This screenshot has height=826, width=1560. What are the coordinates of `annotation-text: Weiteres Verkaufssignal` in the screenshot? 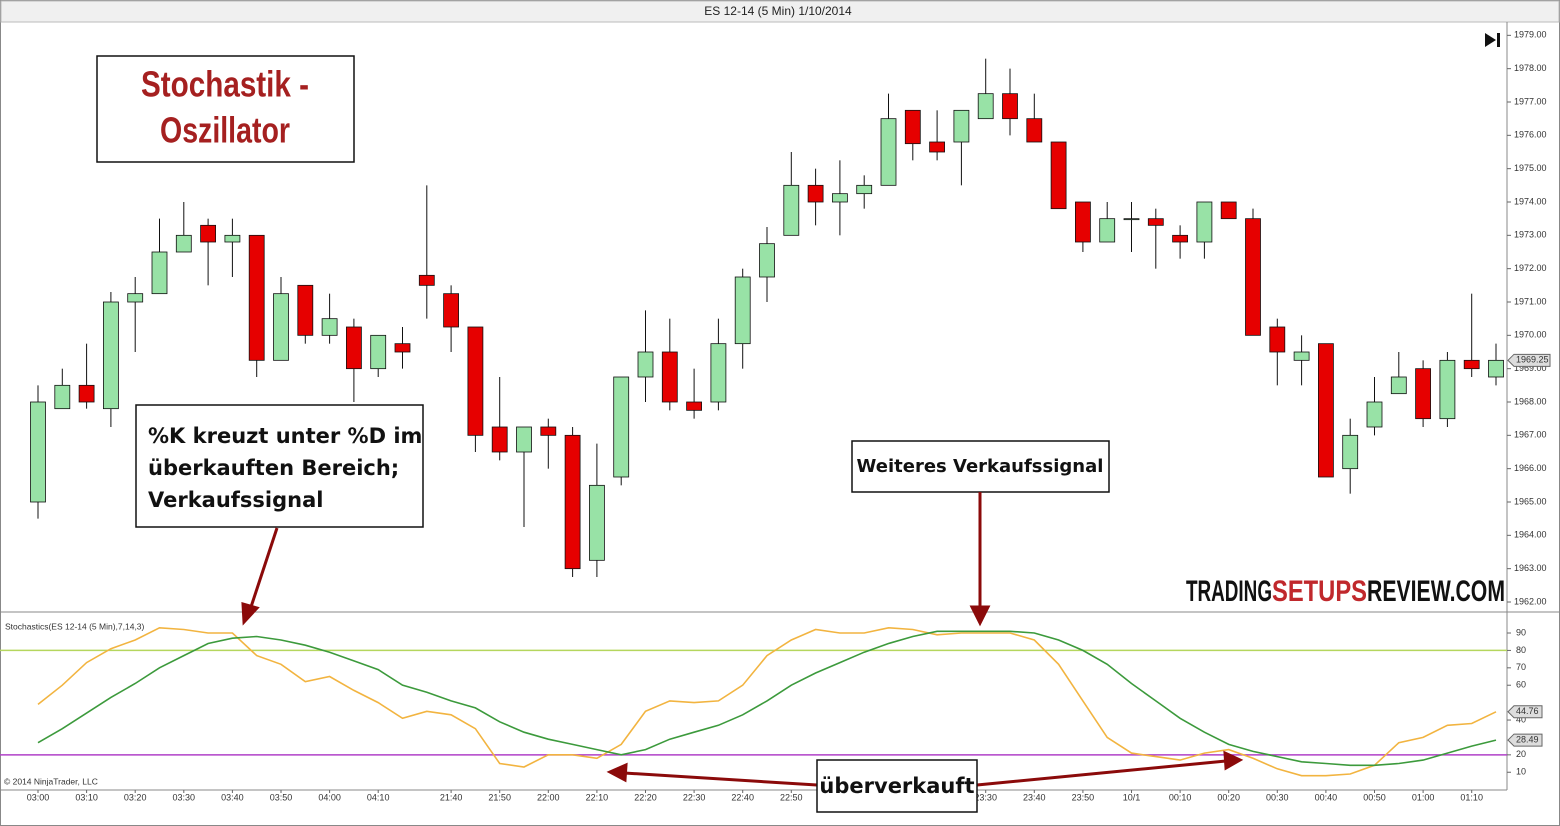 It's located at (980, 466).